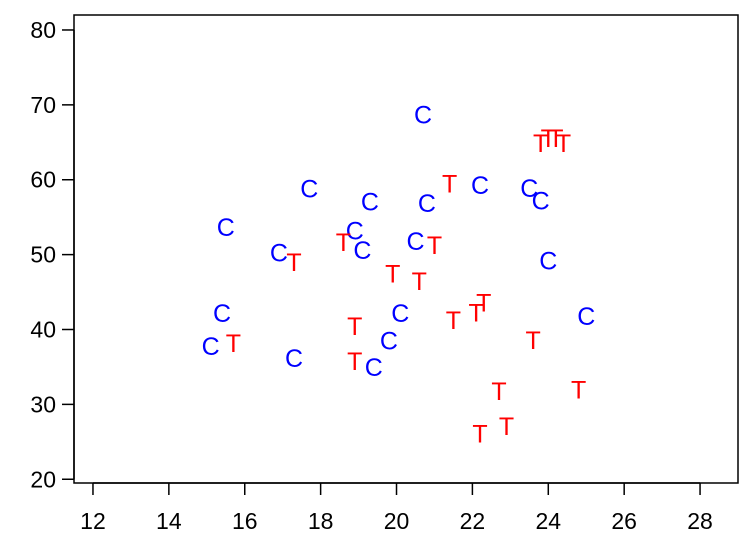 Image resolution: width=748 pixels, height=556 pixels. What do you see at coordinates (321, 521) in the screenshot?
I see `x-tick-label: 18` at bounding box center [321, 521].